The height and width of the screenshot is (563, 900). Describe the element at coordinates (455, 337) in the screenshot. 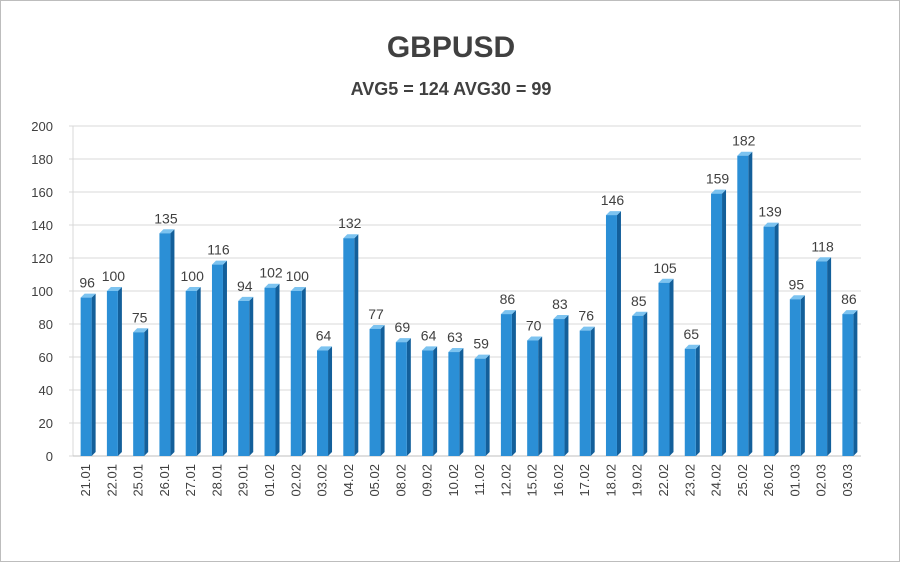

I see `data-label: 63` at that location.